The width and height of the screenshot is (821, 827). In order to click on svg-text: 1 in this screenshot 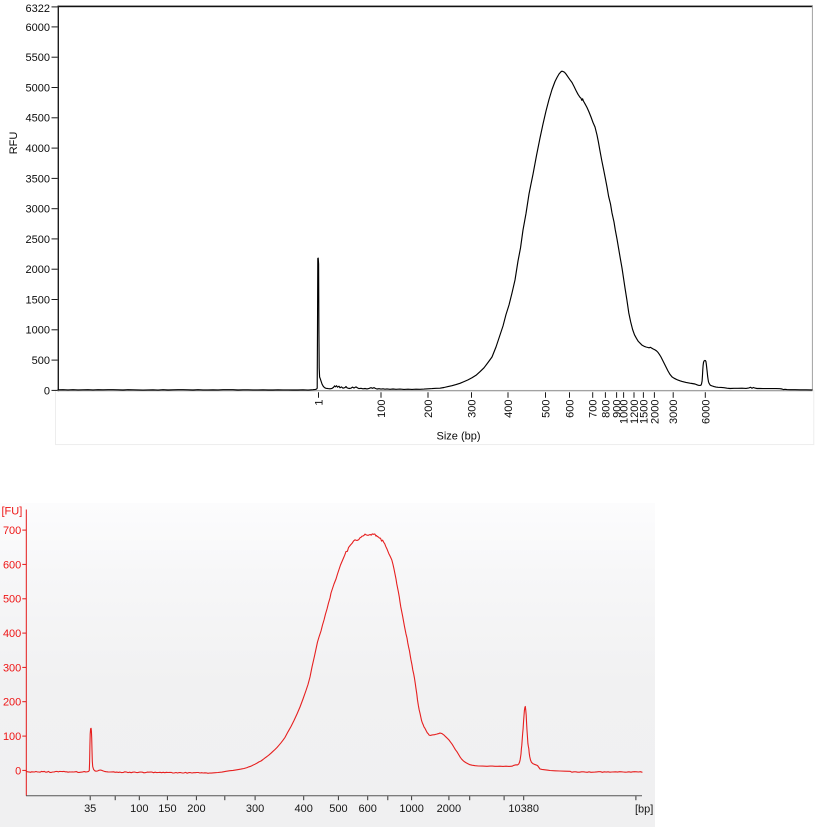, I will do `click(320, 403)`.